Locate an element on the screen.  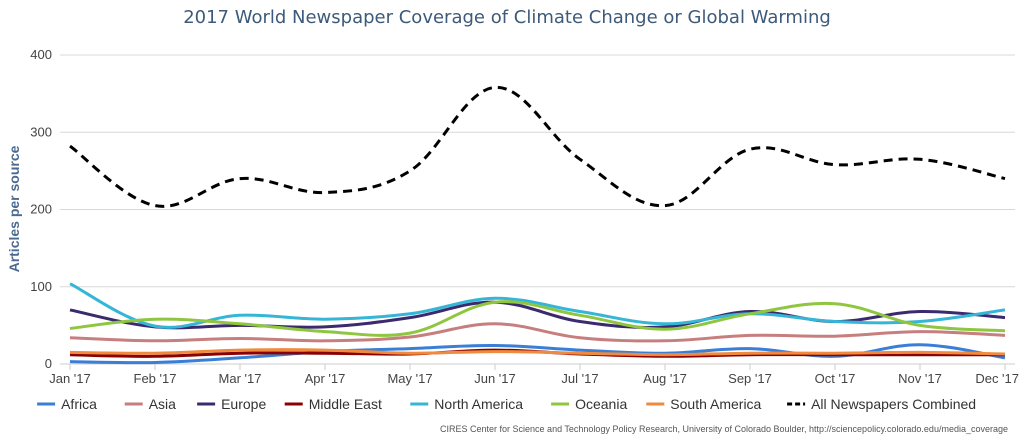
legend-label: Africa is located at coordinates (79, 404).